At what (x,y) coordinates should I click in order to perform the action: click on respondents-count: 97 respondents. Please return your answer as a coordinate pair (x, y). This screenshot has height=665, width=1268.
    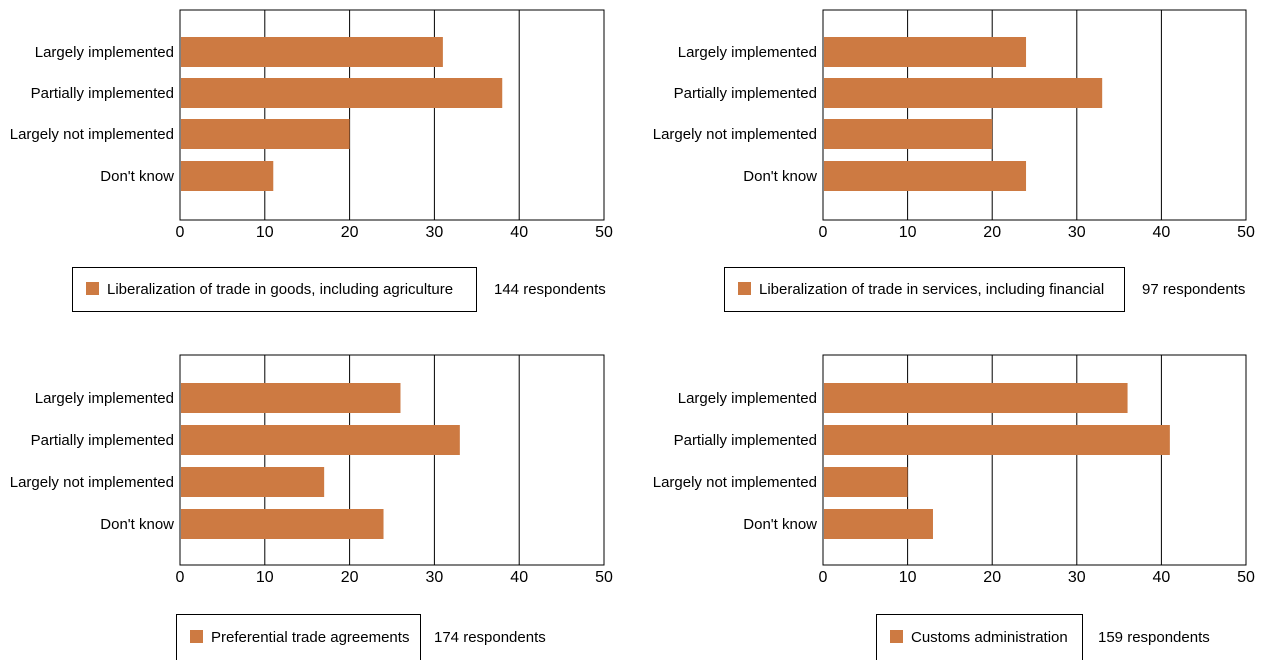
    Looking at the image, I should click on (1193, 289).